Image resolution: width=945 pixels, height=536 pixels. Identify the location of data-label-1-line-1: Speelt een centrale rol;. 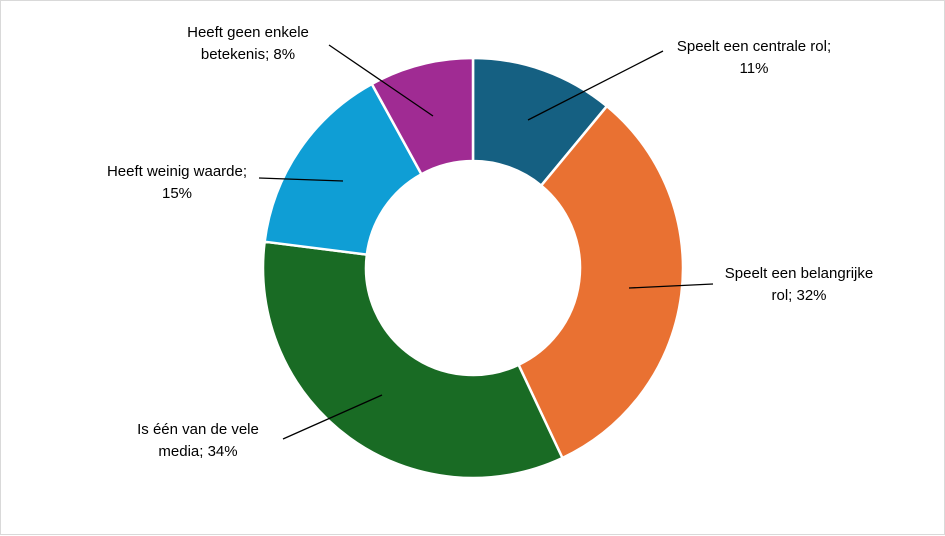
(754, 46).